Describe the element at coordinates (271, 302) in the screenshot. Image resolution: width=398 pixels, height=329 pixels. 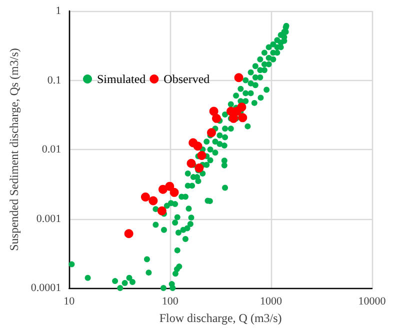
I see `x-tick-label: 1000` at that location.